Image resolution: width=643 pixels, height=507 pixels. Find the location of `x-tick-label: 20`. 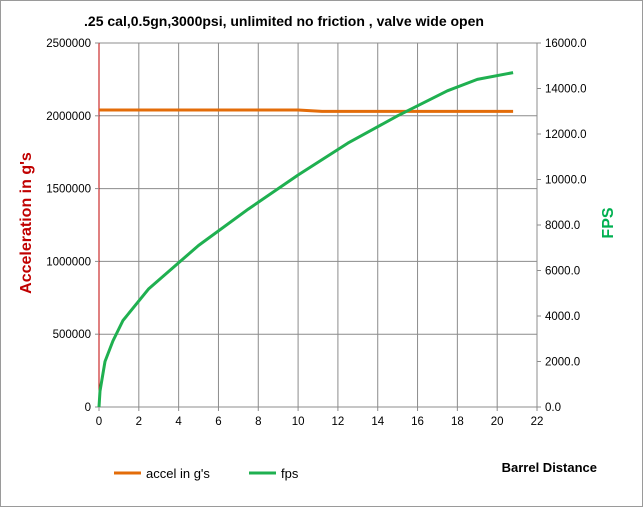

x-tick-label: 20 is located at coordinates (497, 422).